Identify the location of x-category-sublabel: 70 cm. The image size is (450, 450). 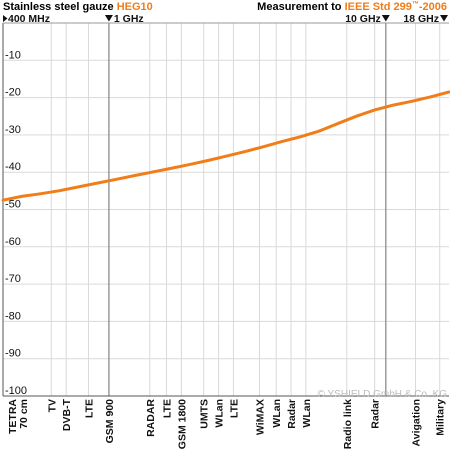
(24, 414).